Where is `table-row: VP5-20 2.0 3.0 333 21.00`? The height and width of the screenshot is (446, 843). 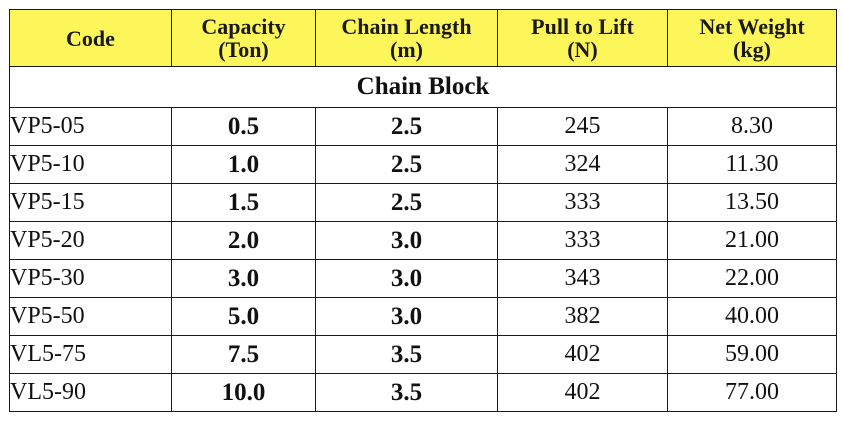
table-row: VP5-20 2.0 3.0 333 21.00 is located at coordinates (423, 240).